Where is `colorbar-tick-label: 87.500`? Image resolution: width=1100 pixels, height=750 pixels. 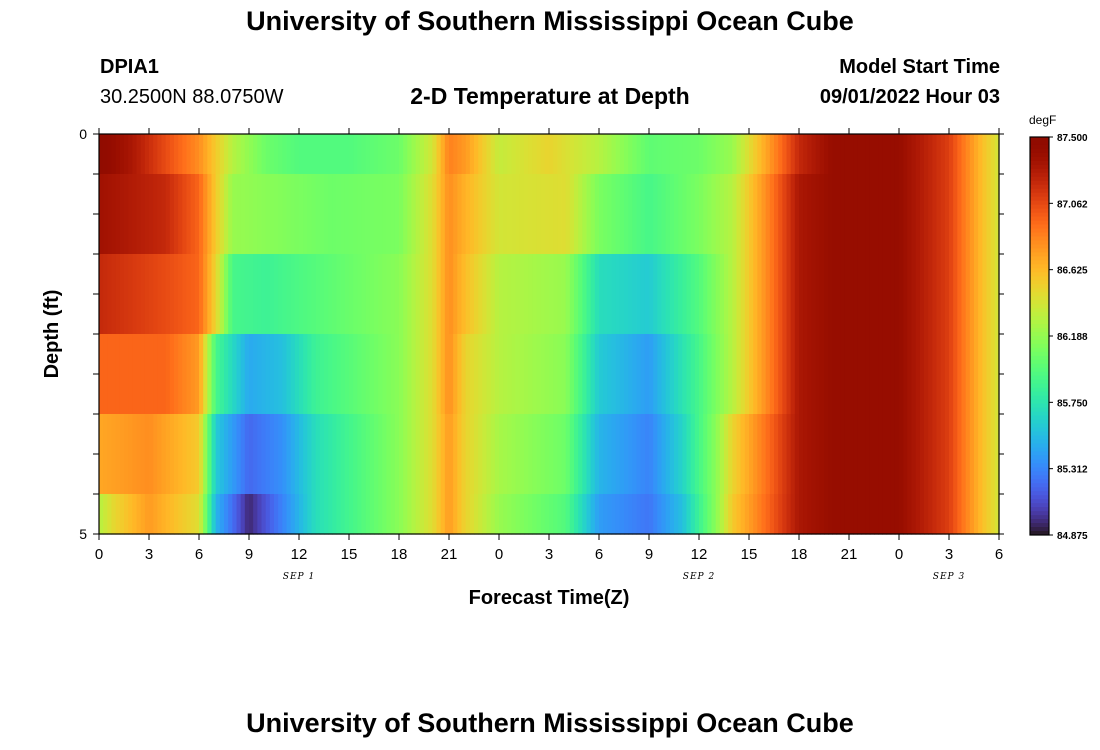
colorbar-tick-label: 87.500 is located at coordinates (1072, 138).